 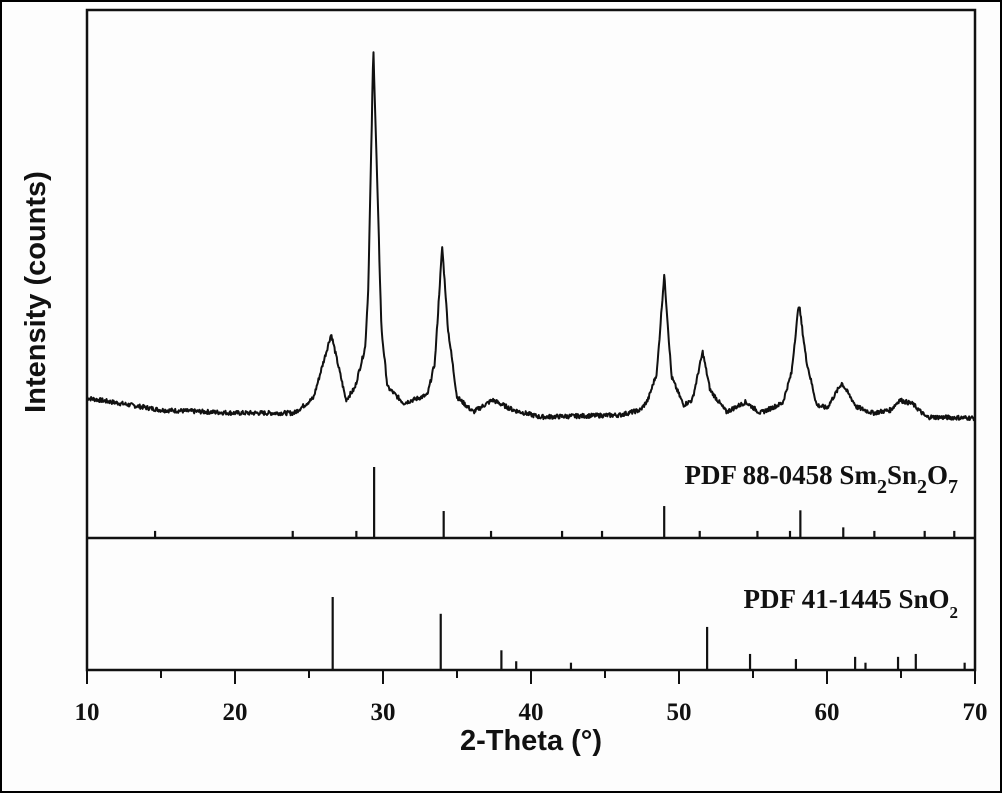 What do you see at coordinates (679, 712) in the screenshot?
I see `x-tick-label: 50` at bounding box center [679, 712].